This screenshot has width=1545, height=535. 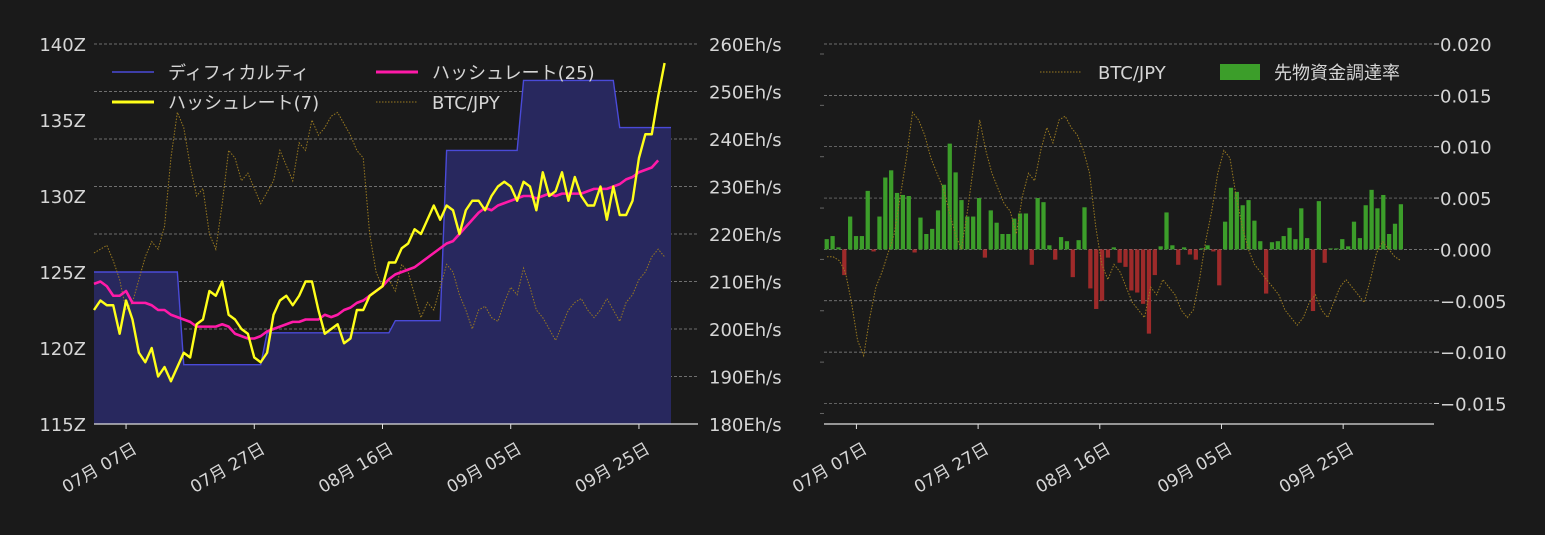 What do you see at coordinates (1473, 353) in the screenshot?
I see `y-right-tick-label: −0.010` at bounding box center [1473, 353].